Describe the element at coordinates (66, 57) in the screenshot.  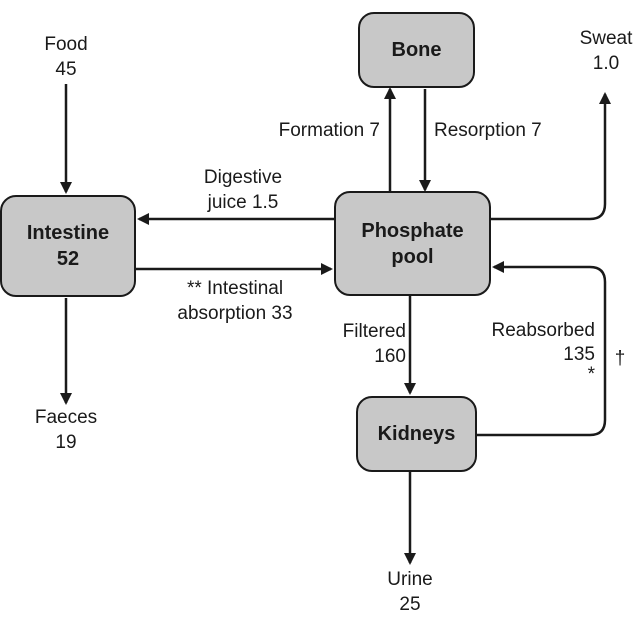
I see `label-food: Food 45` at that location.